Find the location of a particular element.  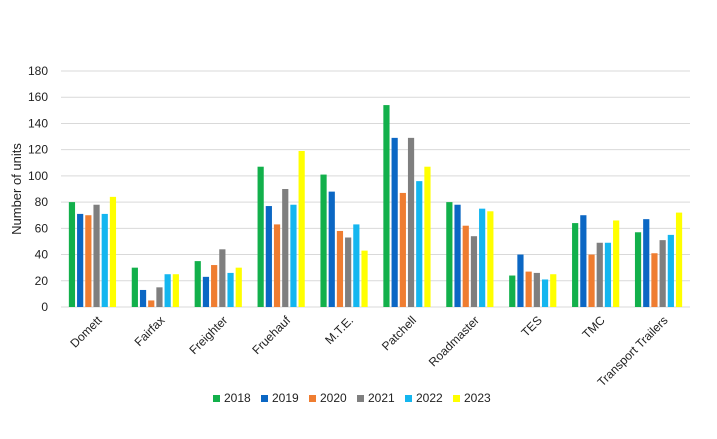

bar-2019-fairfax is located at coordinates (143, 298).